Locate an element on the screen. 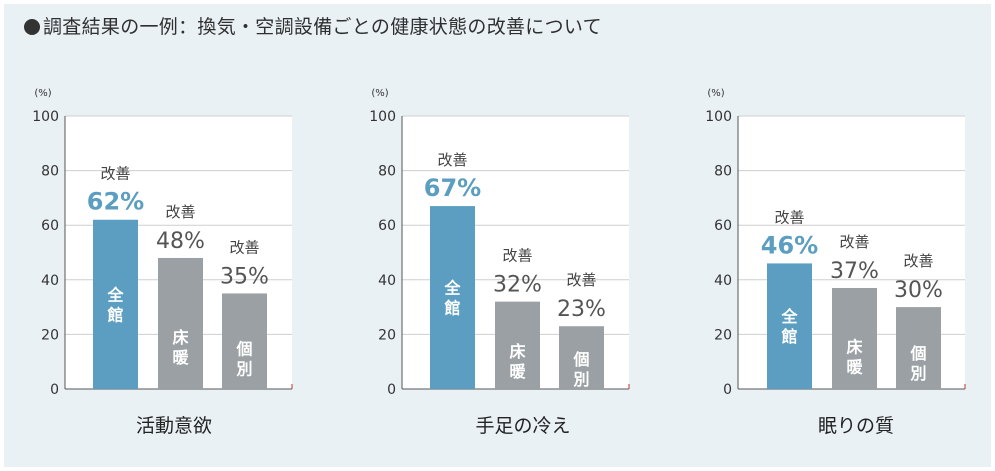 Image resolution: width=995 pixels, height=471 pixels. chart-title: 活動意欲 is located at coordinates (174, 426).